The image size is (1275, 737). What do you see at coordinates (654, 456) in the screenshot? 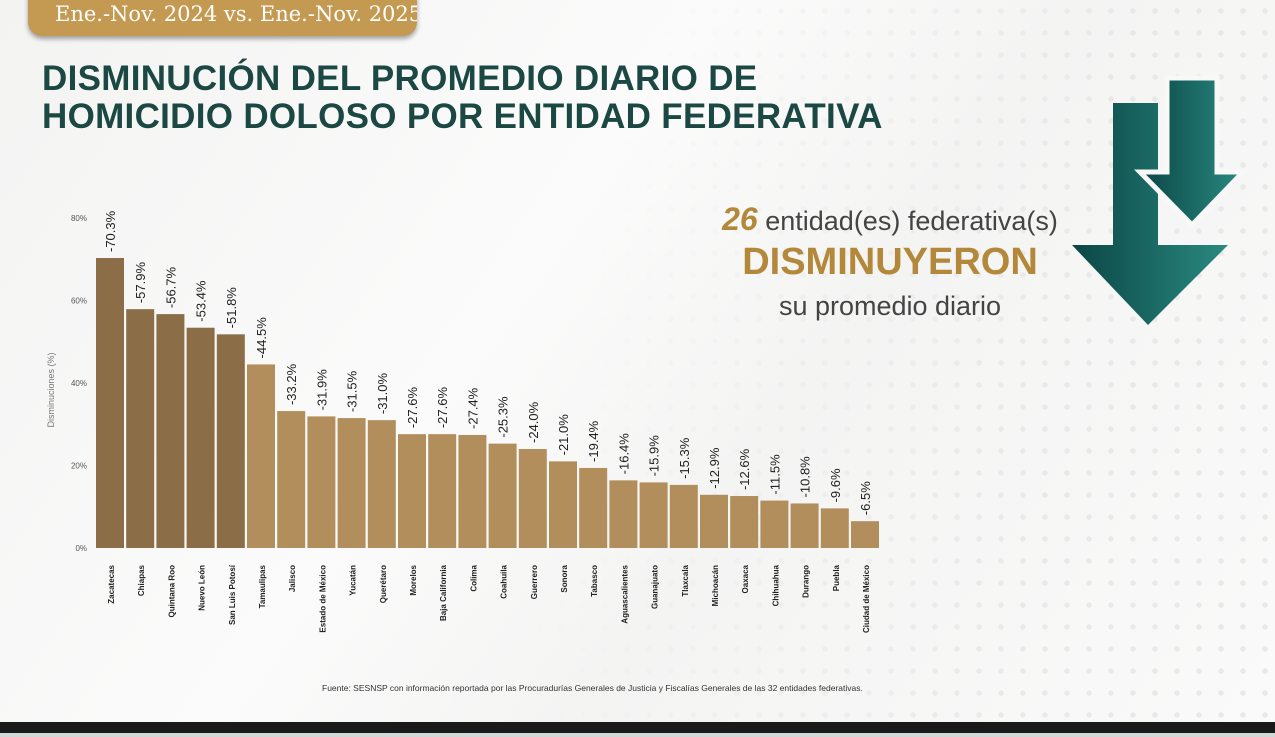
I see `data-label: -15.9%` at bounding box center [654, 456].